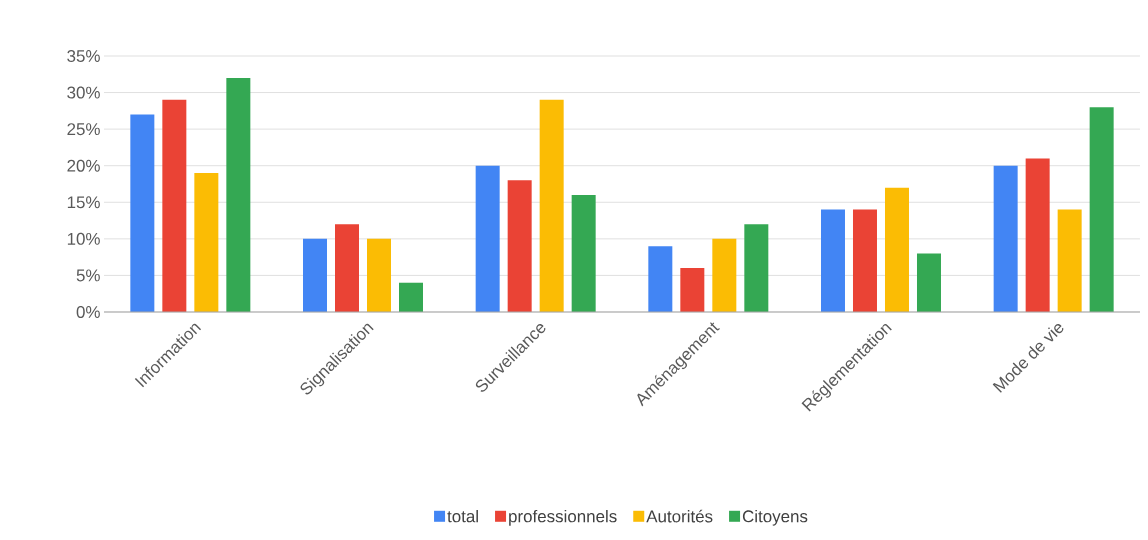  What do you see at coordinates (83, 165) in the screenshot?
I see `y-tick-label: 20%` at bounding box center [83, 165].